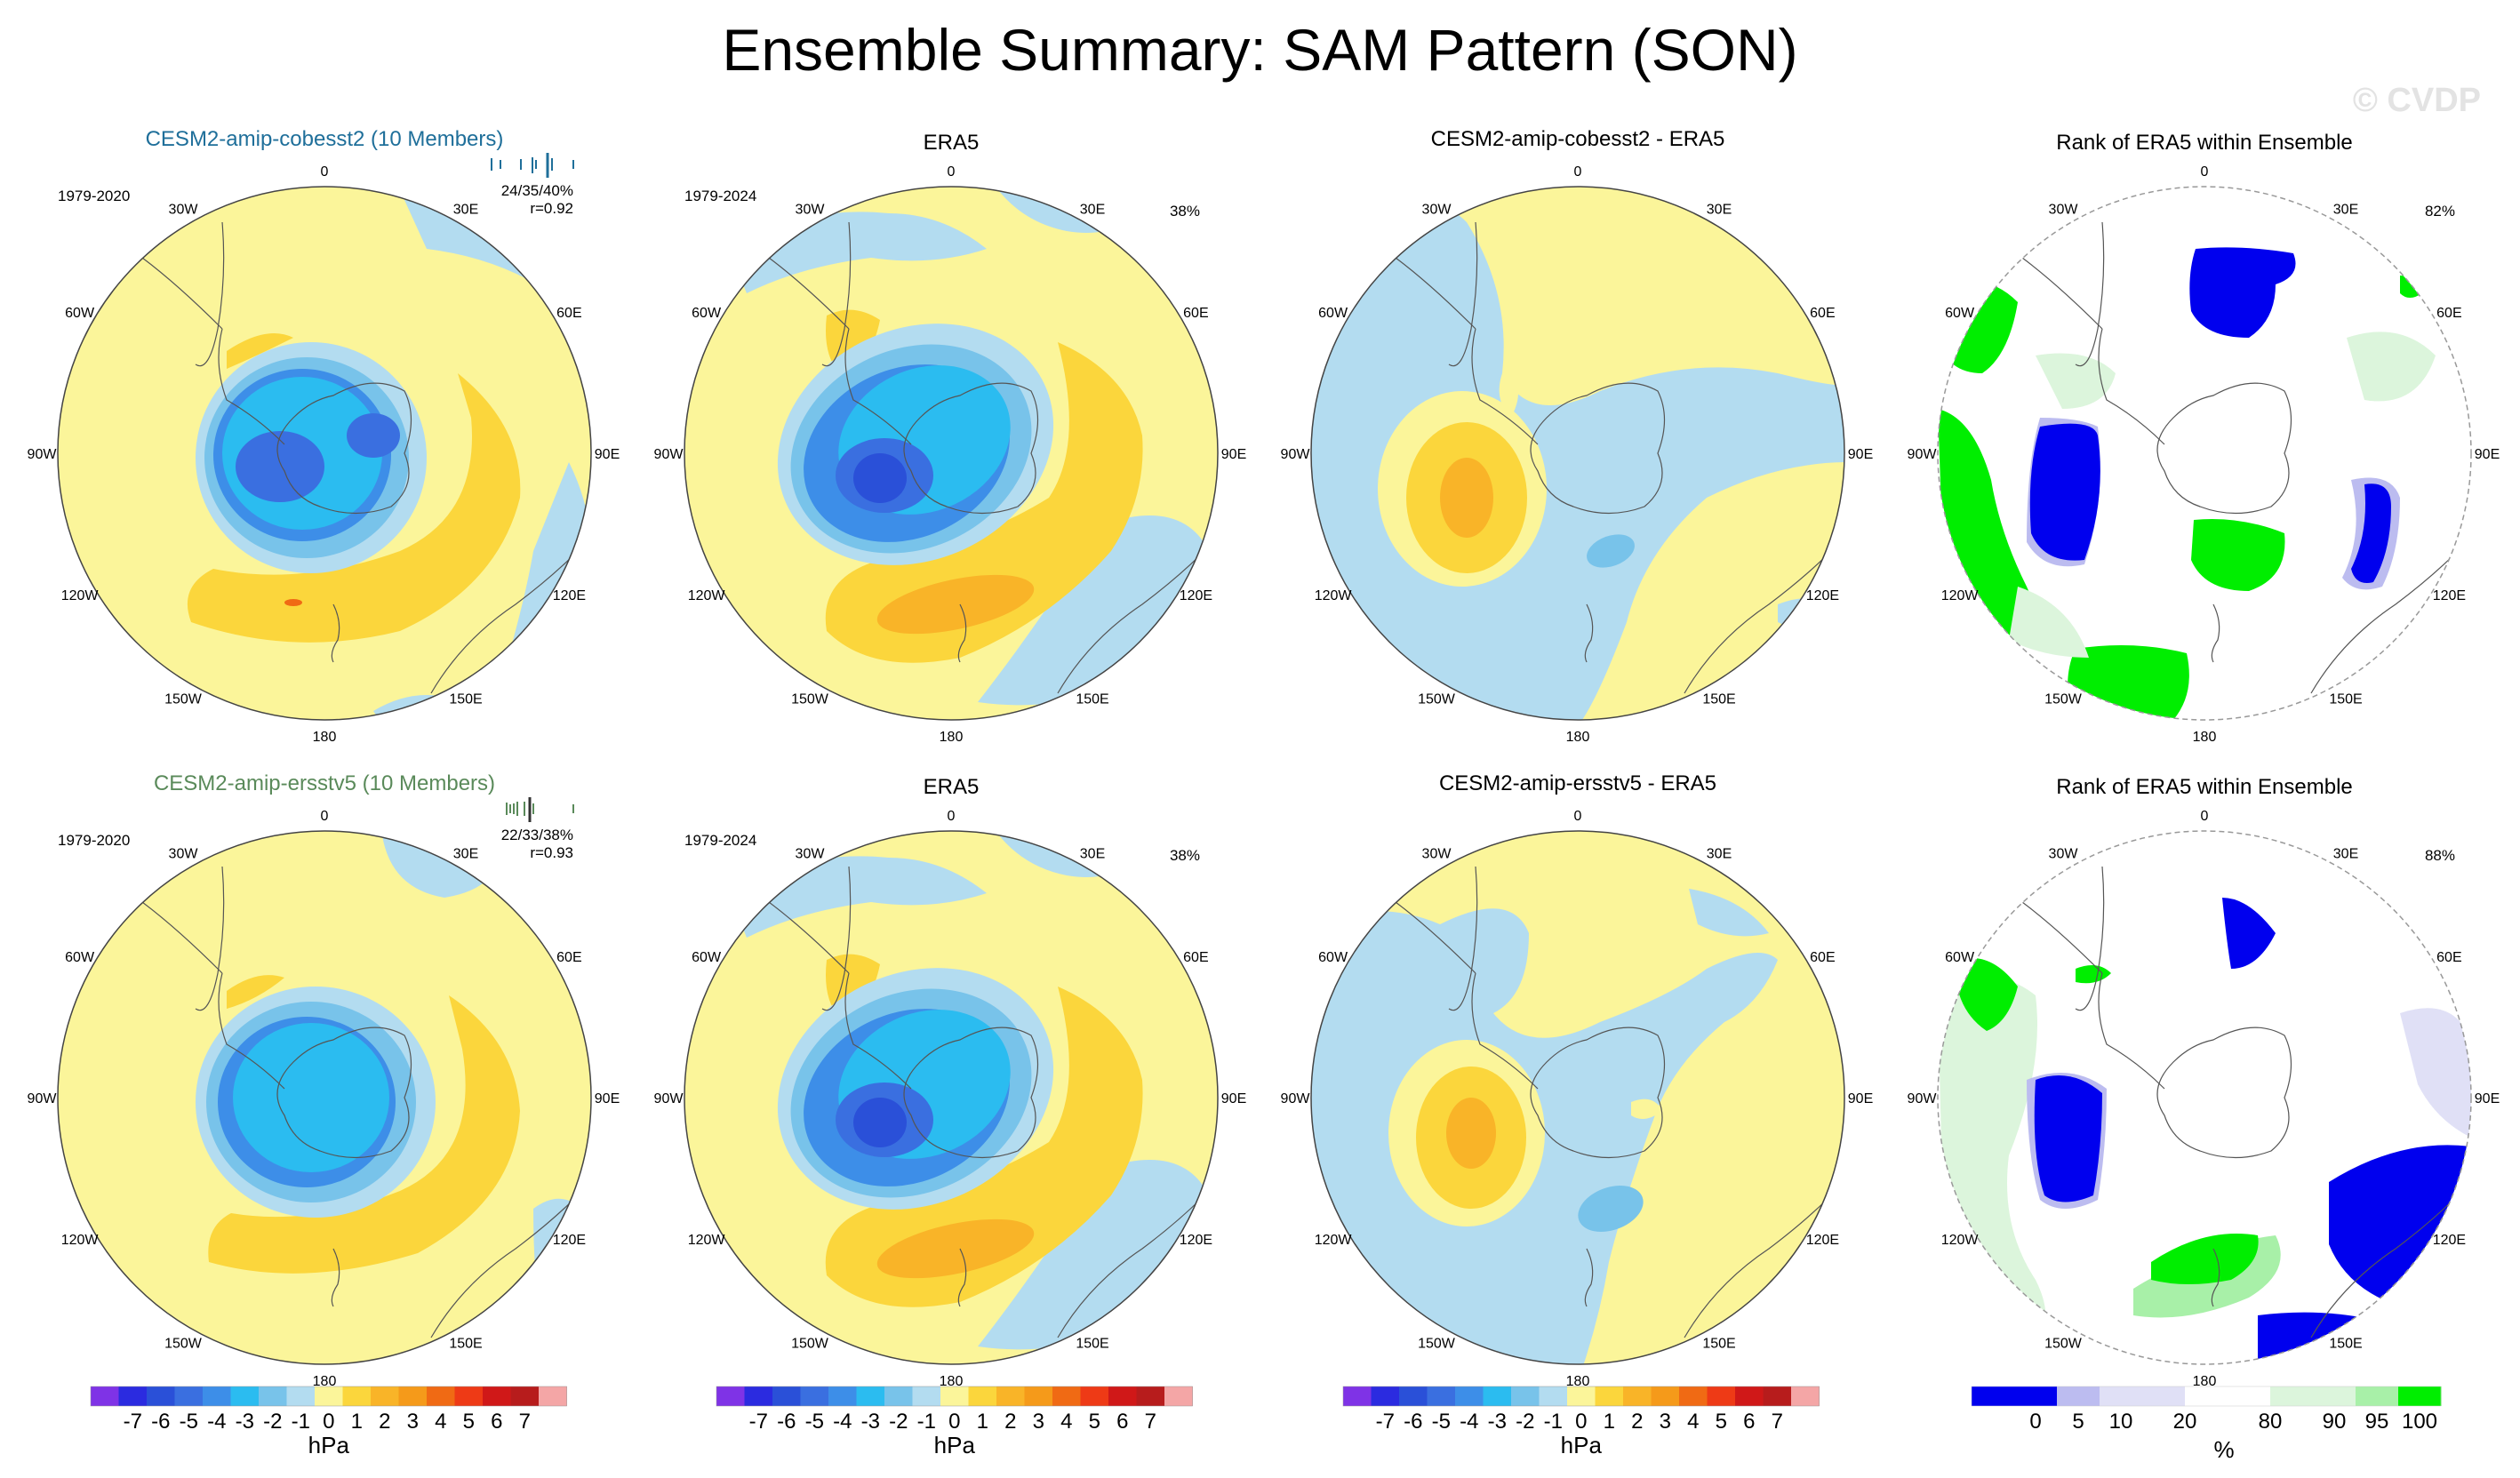 This screenshot has width=2520, height=1478. I want to click on colorbar-tick-label: 2, so click(384, 1422).